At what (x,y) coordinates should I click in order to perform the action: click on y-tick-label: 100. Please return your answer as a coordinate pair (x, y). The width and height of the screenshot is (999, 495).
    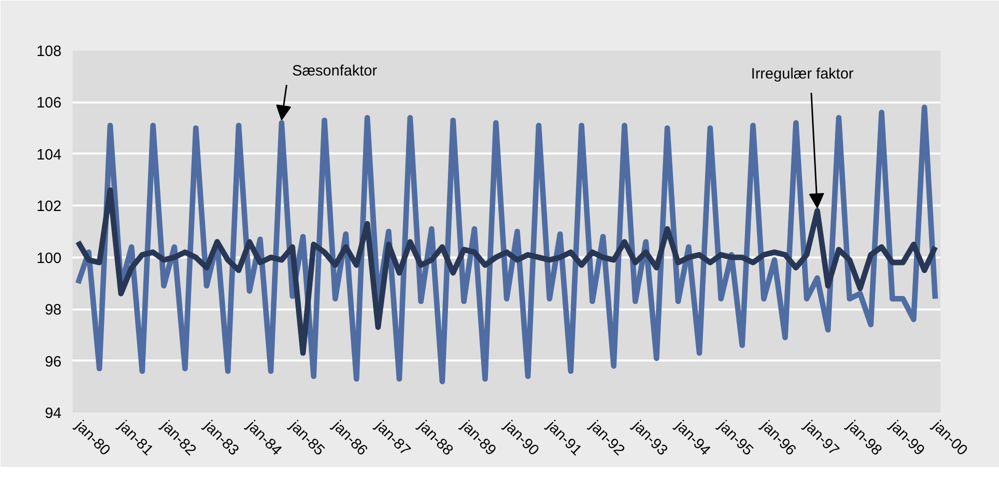
    Looking at the image, I should click on (49, 258).